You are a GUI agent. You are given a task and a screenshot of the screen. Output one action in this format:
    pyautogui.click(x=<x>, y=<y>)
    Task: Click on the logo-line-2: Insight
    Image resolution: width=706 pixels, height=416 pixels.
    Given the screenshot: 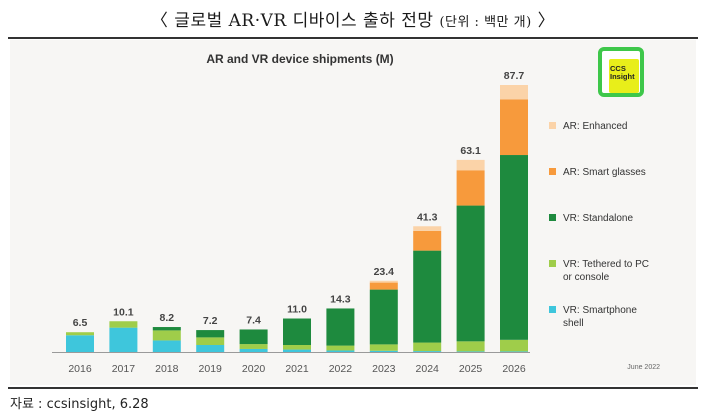 What is the action you would take?
    pyautogui.click(x=622, y=76)
    